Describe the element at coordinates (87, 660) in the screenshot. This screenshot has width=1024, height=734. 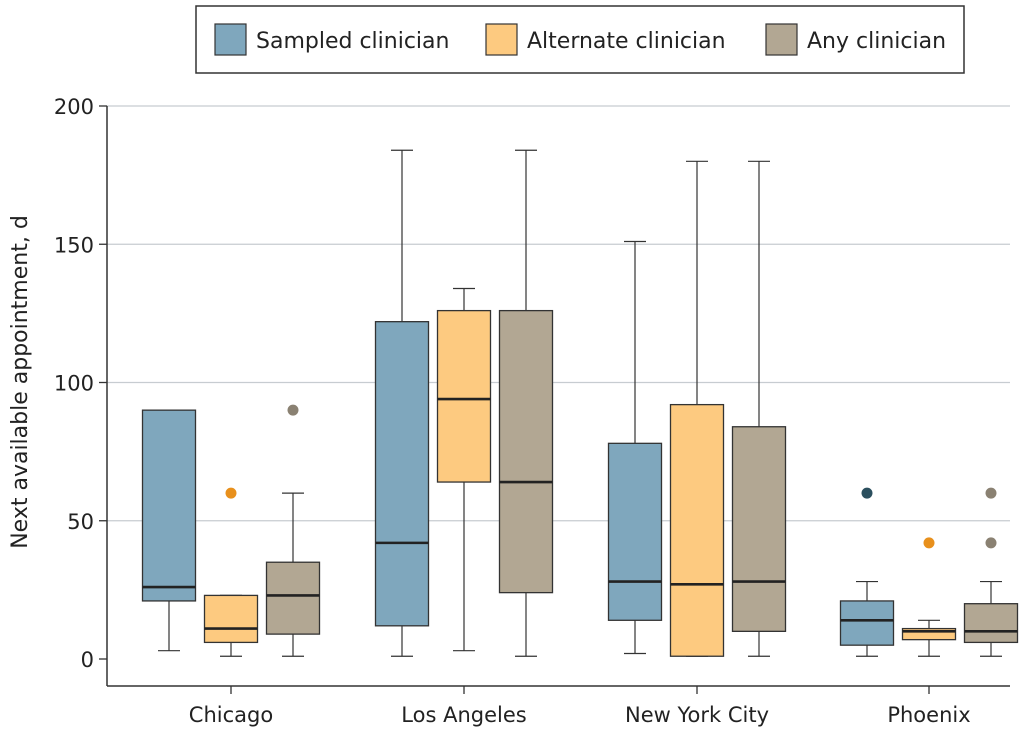
I see `y-tick-label: 0` at that location.